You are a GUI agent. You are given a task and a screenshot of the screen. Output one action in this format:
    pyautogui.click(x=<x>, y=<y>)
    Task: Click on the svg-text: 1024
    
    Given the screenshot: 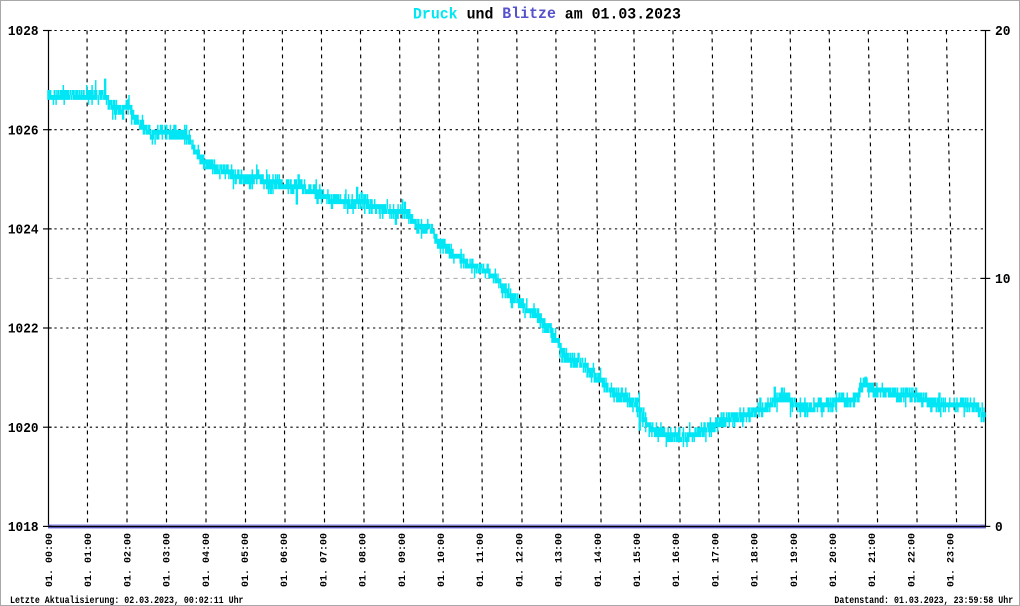 What is the action you would take?
    pyautogui.click(x=23, y=231)
    